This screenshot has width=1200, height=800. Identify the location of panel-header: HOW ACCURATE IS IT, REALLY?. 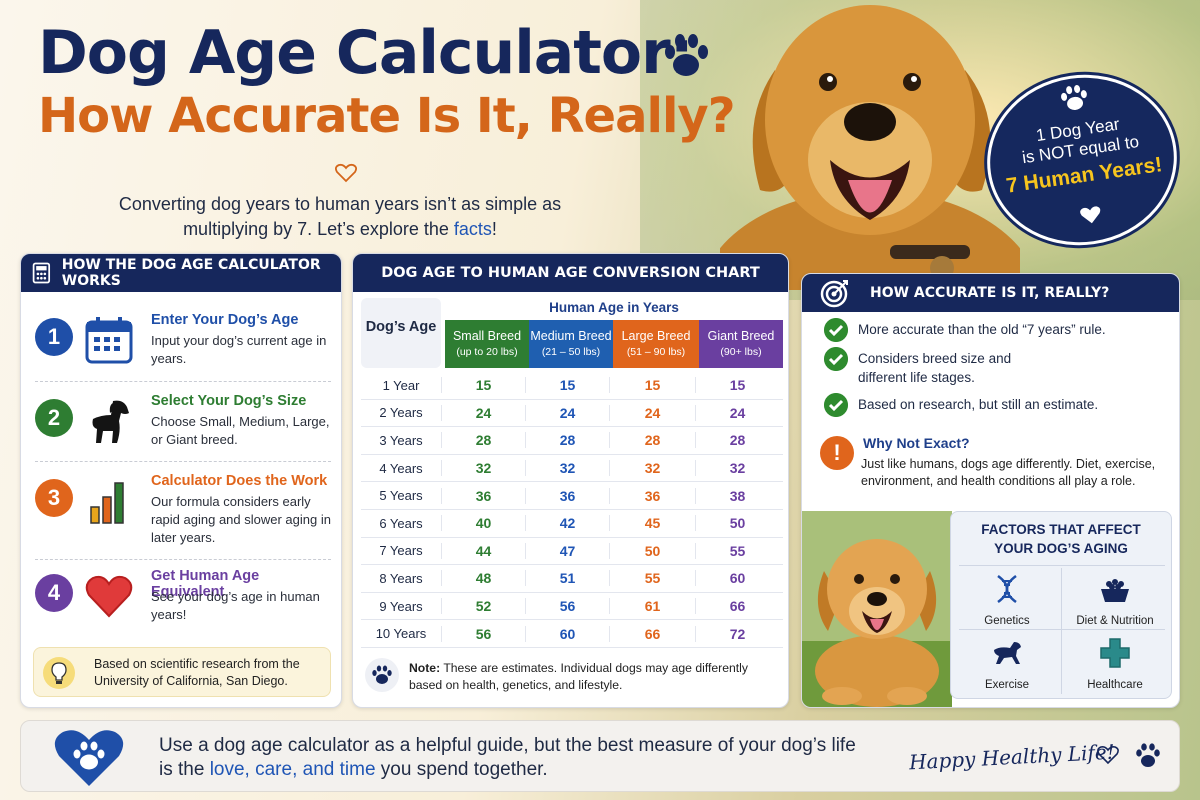
(990, 293).